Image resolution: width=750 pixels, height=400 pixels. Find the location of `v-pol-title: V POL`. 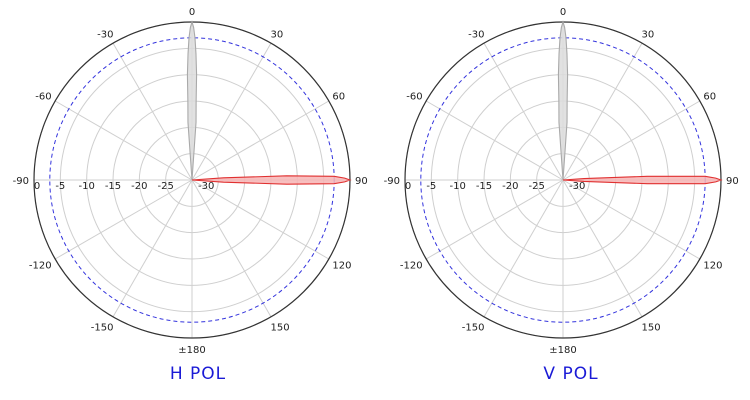

v-pol-title: V POL is located at coordinates (570, 374).